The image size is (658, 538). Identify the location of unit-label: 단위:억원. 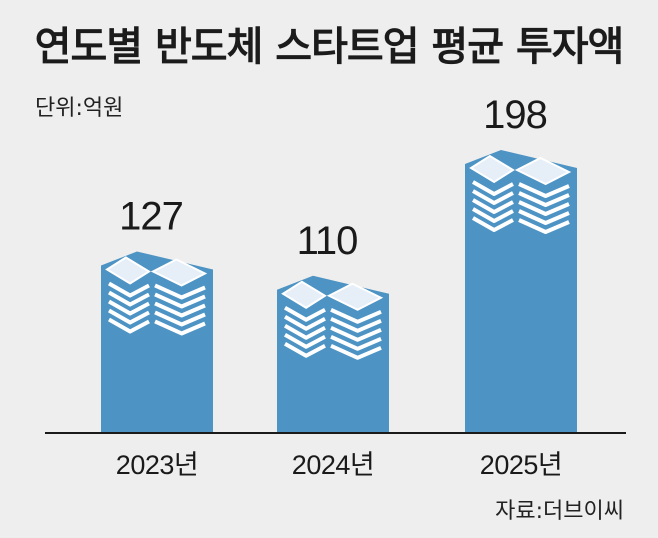
(79, 108).